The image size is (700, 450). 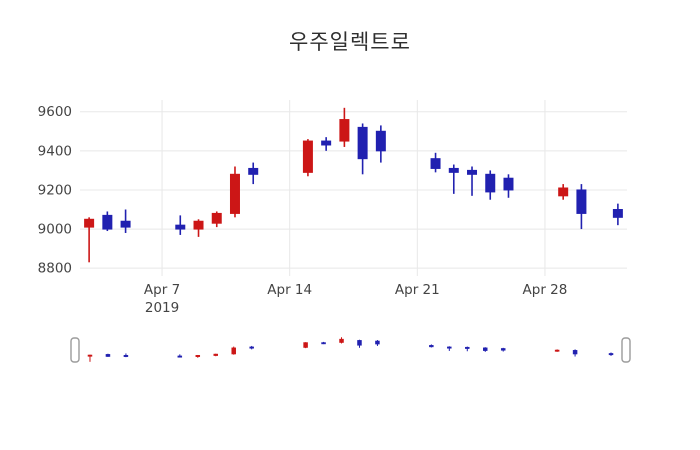 What do you see at coordinates (55, 151) in the screenshot?
I see `y-tick-label: 9400` at bounding box center [55, 151].